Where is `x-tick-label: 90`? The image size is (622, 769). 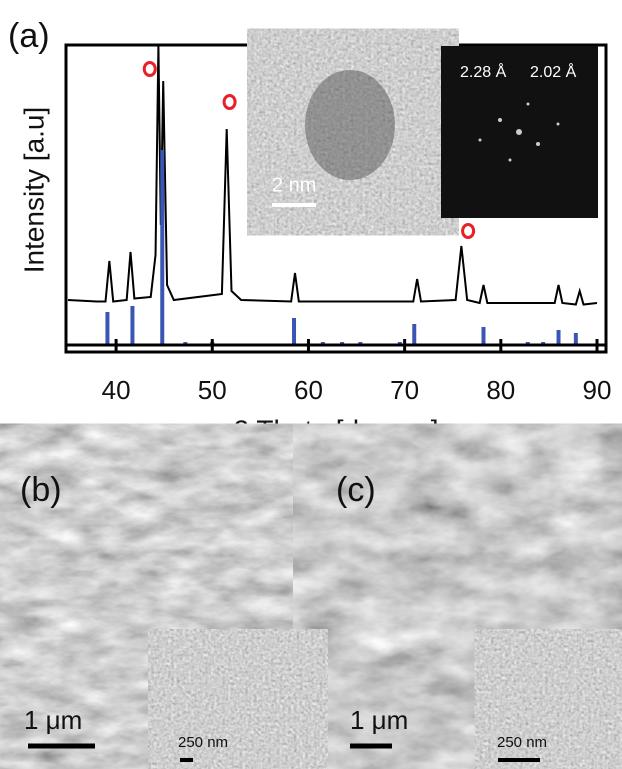 x-tick-label: 90 is located at coordinates (597, 390).